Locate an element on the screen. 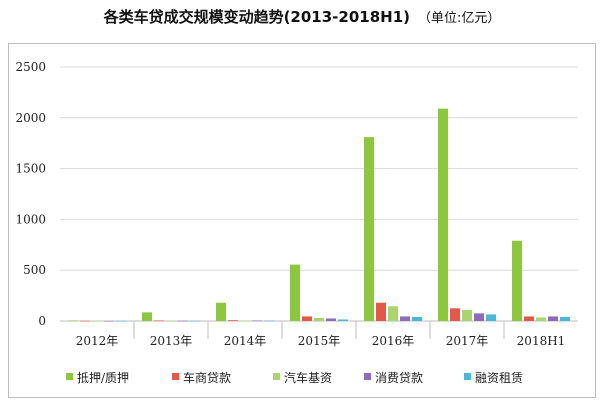 Image resolution: width=604 pixels, height=406 pixels. x-category-label: 2013年 is located at coordinates (171, 341).